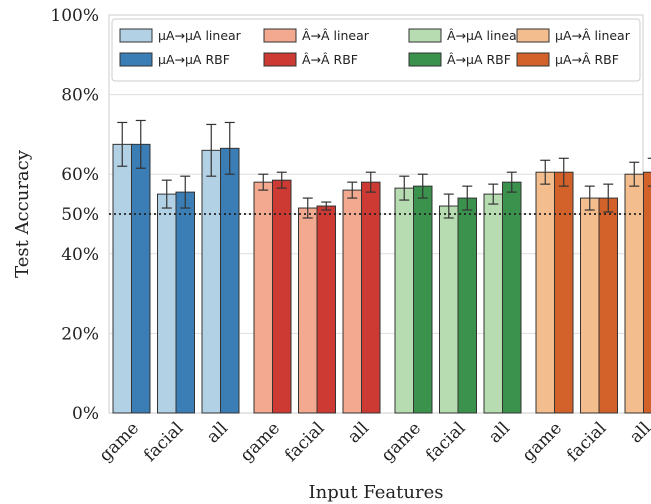 Image resolution: width=651 pixels, height=504 pixels. I want to click on y-tick-label: 100%, so click(74, 16).